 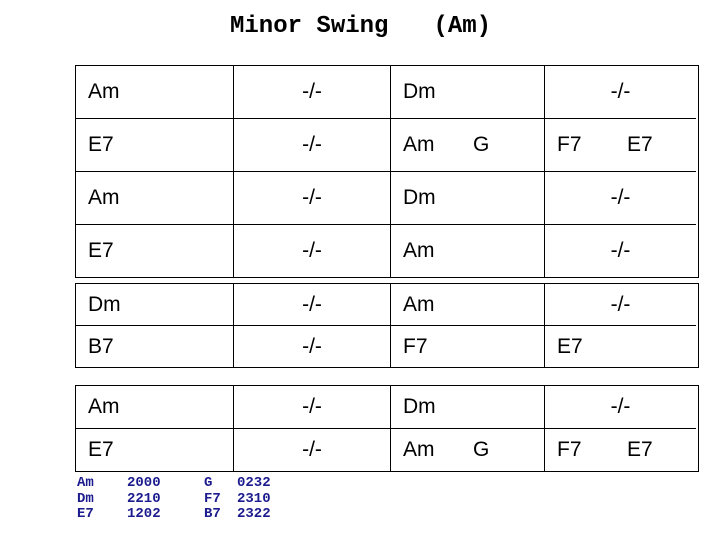 What do you see at coordinates (144, 514) in the screenshot?
I see `legend-fret-numbers: 1202` at bounding box center [144, 514].